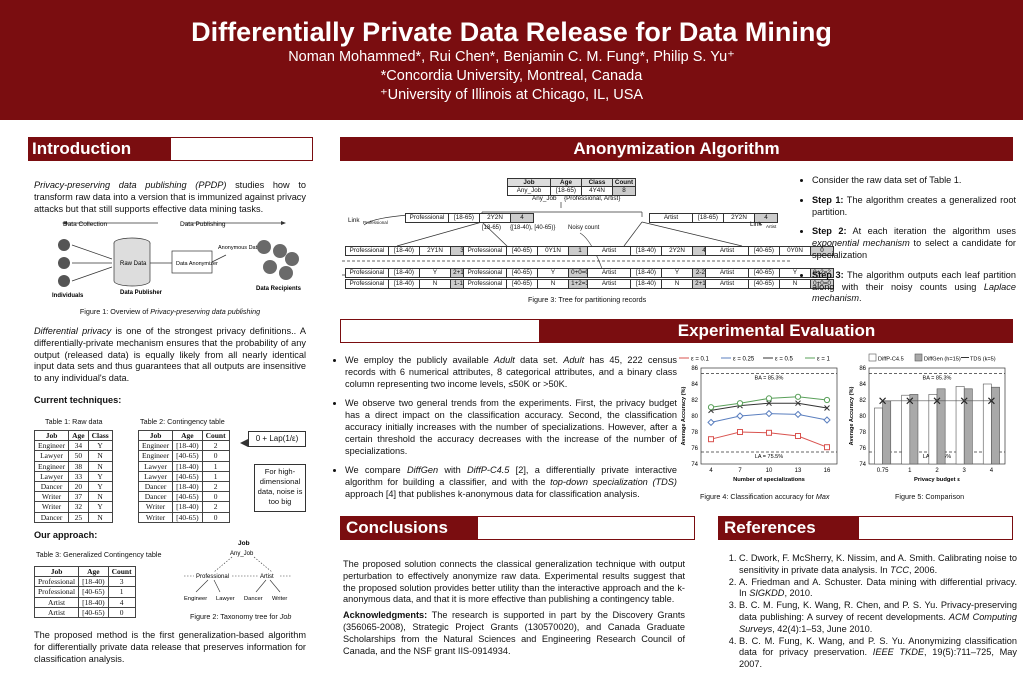  What do you see at coordinates (822, 284) in the screenshot?
I see `tree-cell: 0+0=0` at bounding box center [822, 284].